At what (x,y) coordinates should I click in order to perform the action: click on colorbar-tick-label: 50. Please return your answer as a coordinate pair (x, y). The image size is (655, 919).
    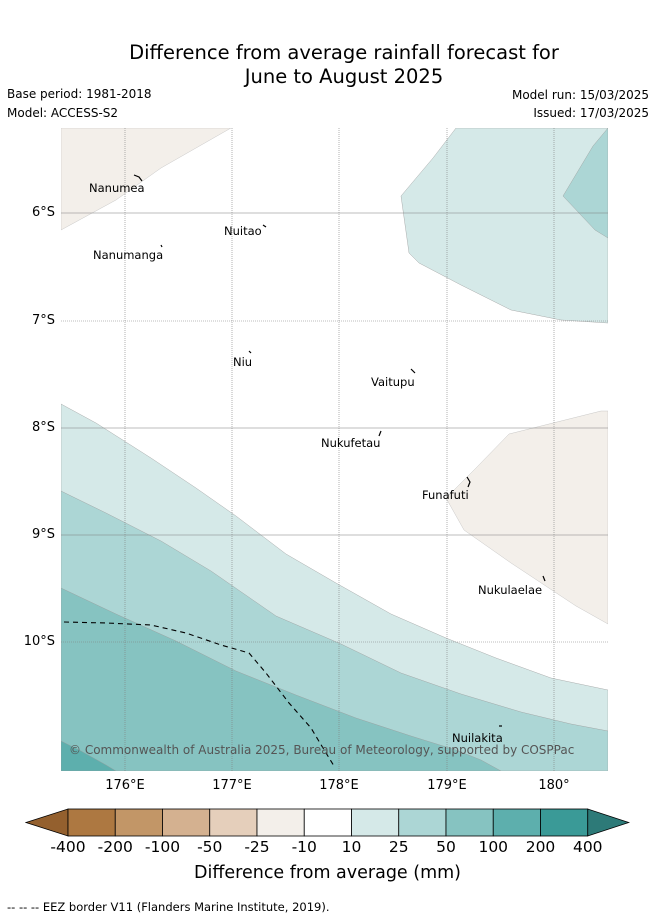
    Looking at the image, I should click on (446, 847).